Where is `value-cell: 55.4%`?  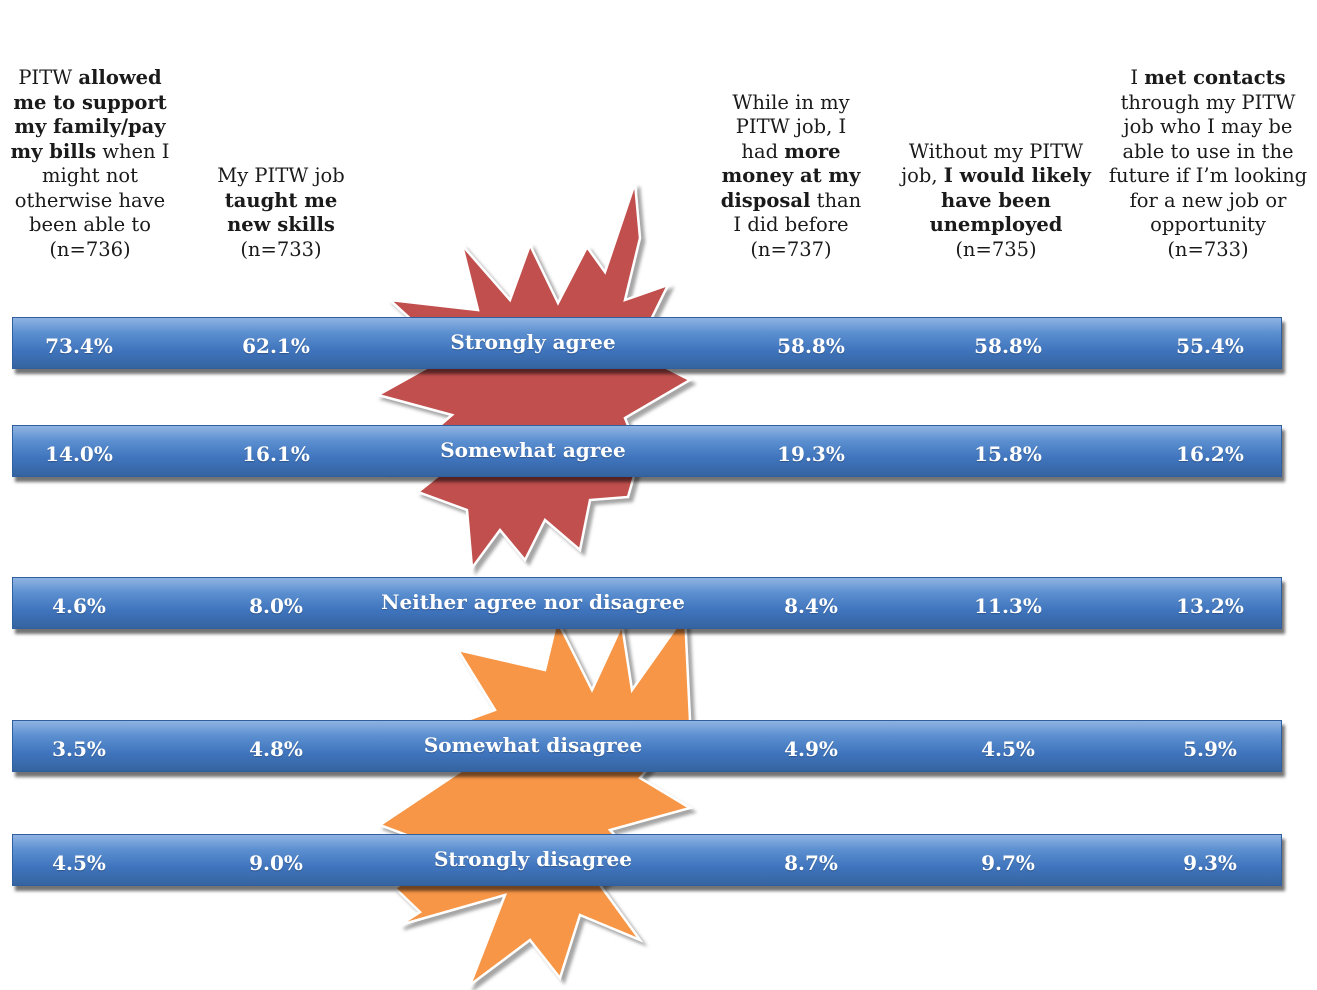 value-cell: 55.4% is located at coordinates (1210, 346).